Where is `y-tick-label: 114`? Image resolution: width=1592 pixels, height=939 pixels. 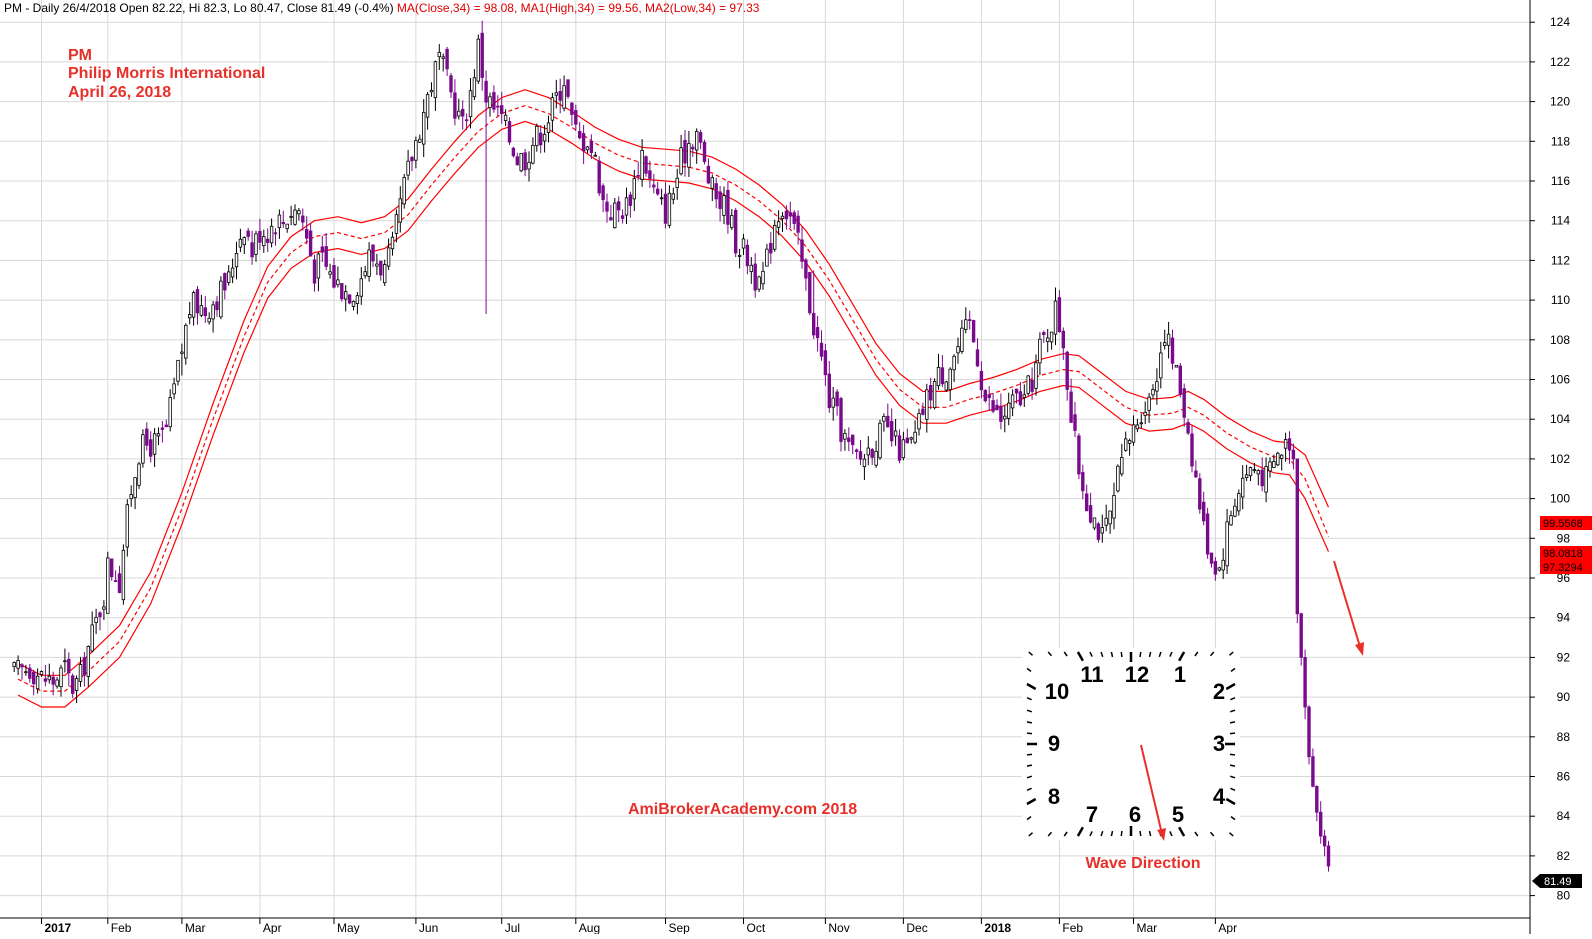
y-tick-label: 114 is located at coordinates (1560, 221).